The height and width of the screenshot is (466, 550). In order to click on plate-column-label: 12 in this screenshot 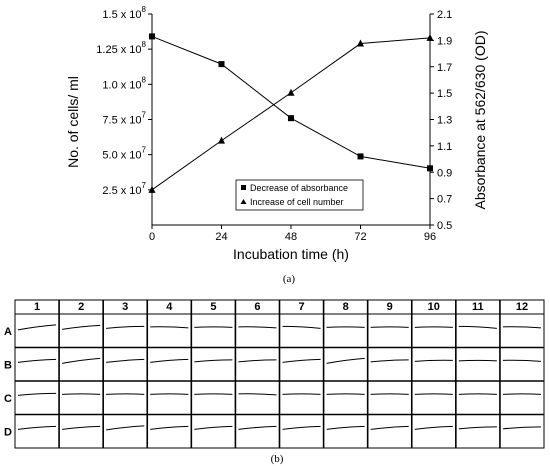, I will do `click(522, 307)`.